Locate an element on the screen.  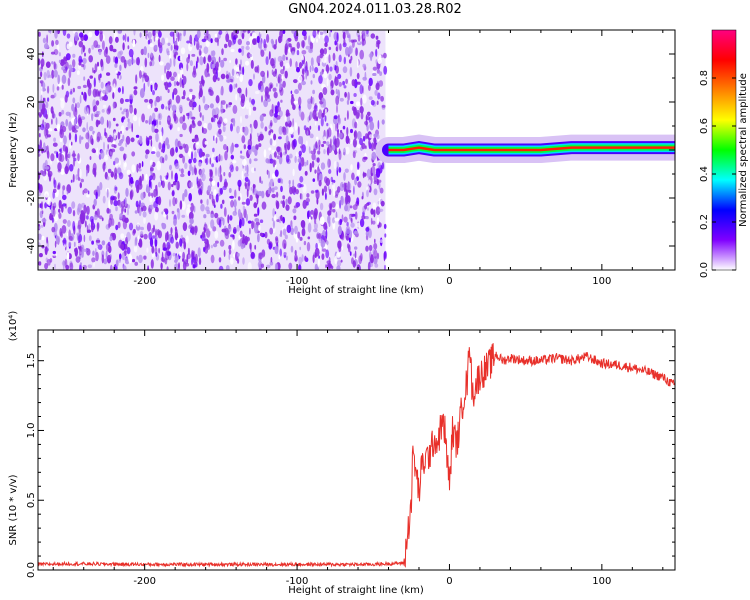
y-tick-label: 0.5 is located at coordinates (31, 500).